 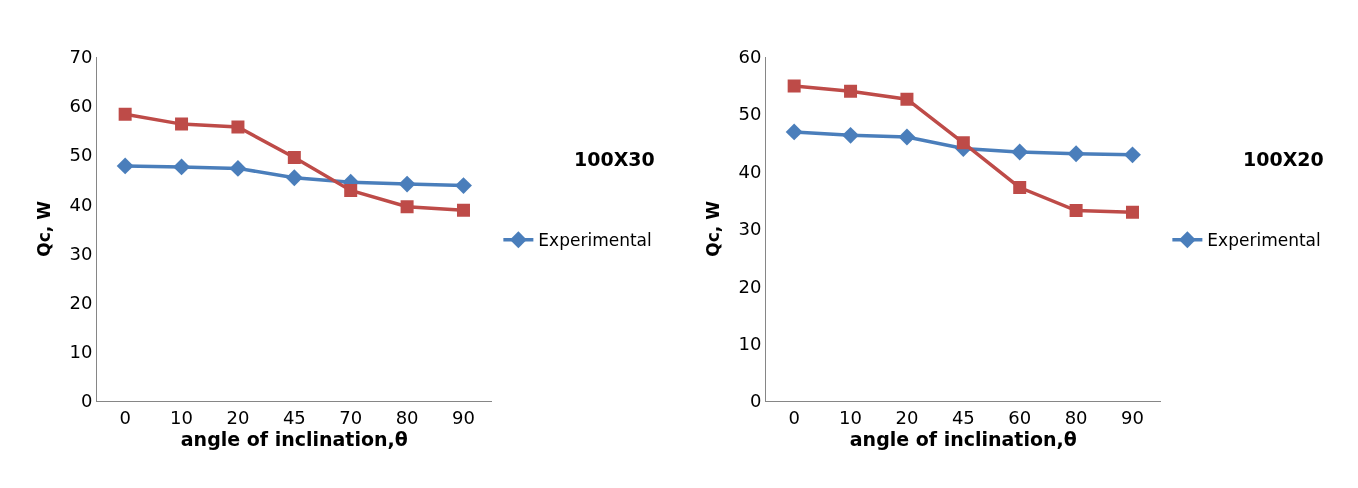 What do you see at coordinates (1283, 159) in the screenshot?
I see `text: 100X20` at bounding box center [1283, 159].